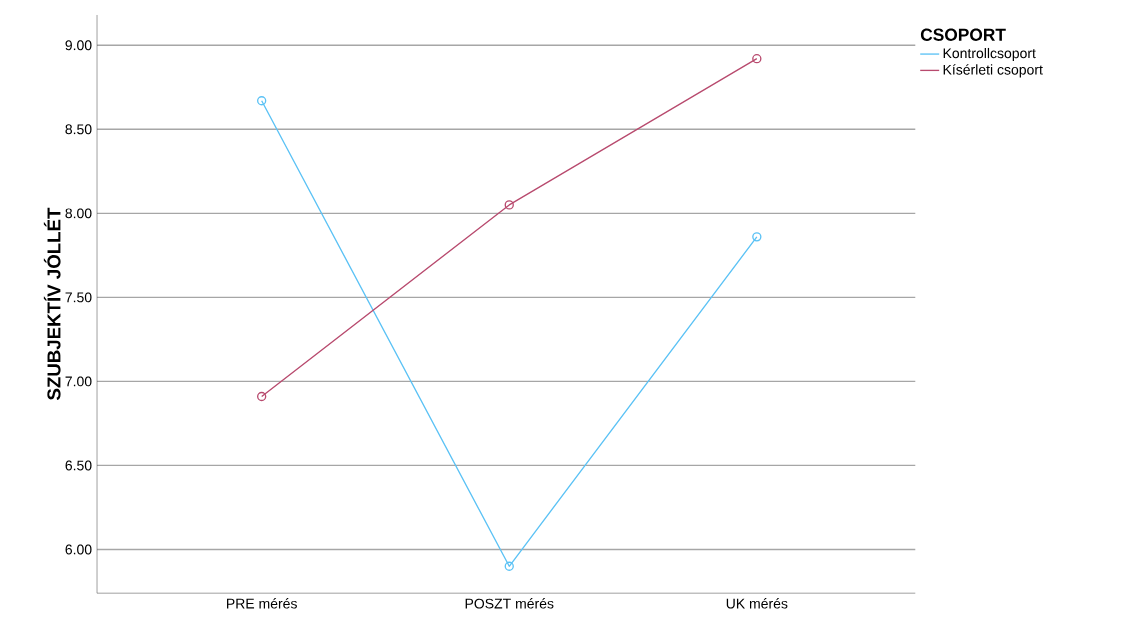 The height and width of the screenshot is (628, 1127). I want to click on y-axis-title: SZUBJEKTÍV JÓLLÉT, so click(52, 303).